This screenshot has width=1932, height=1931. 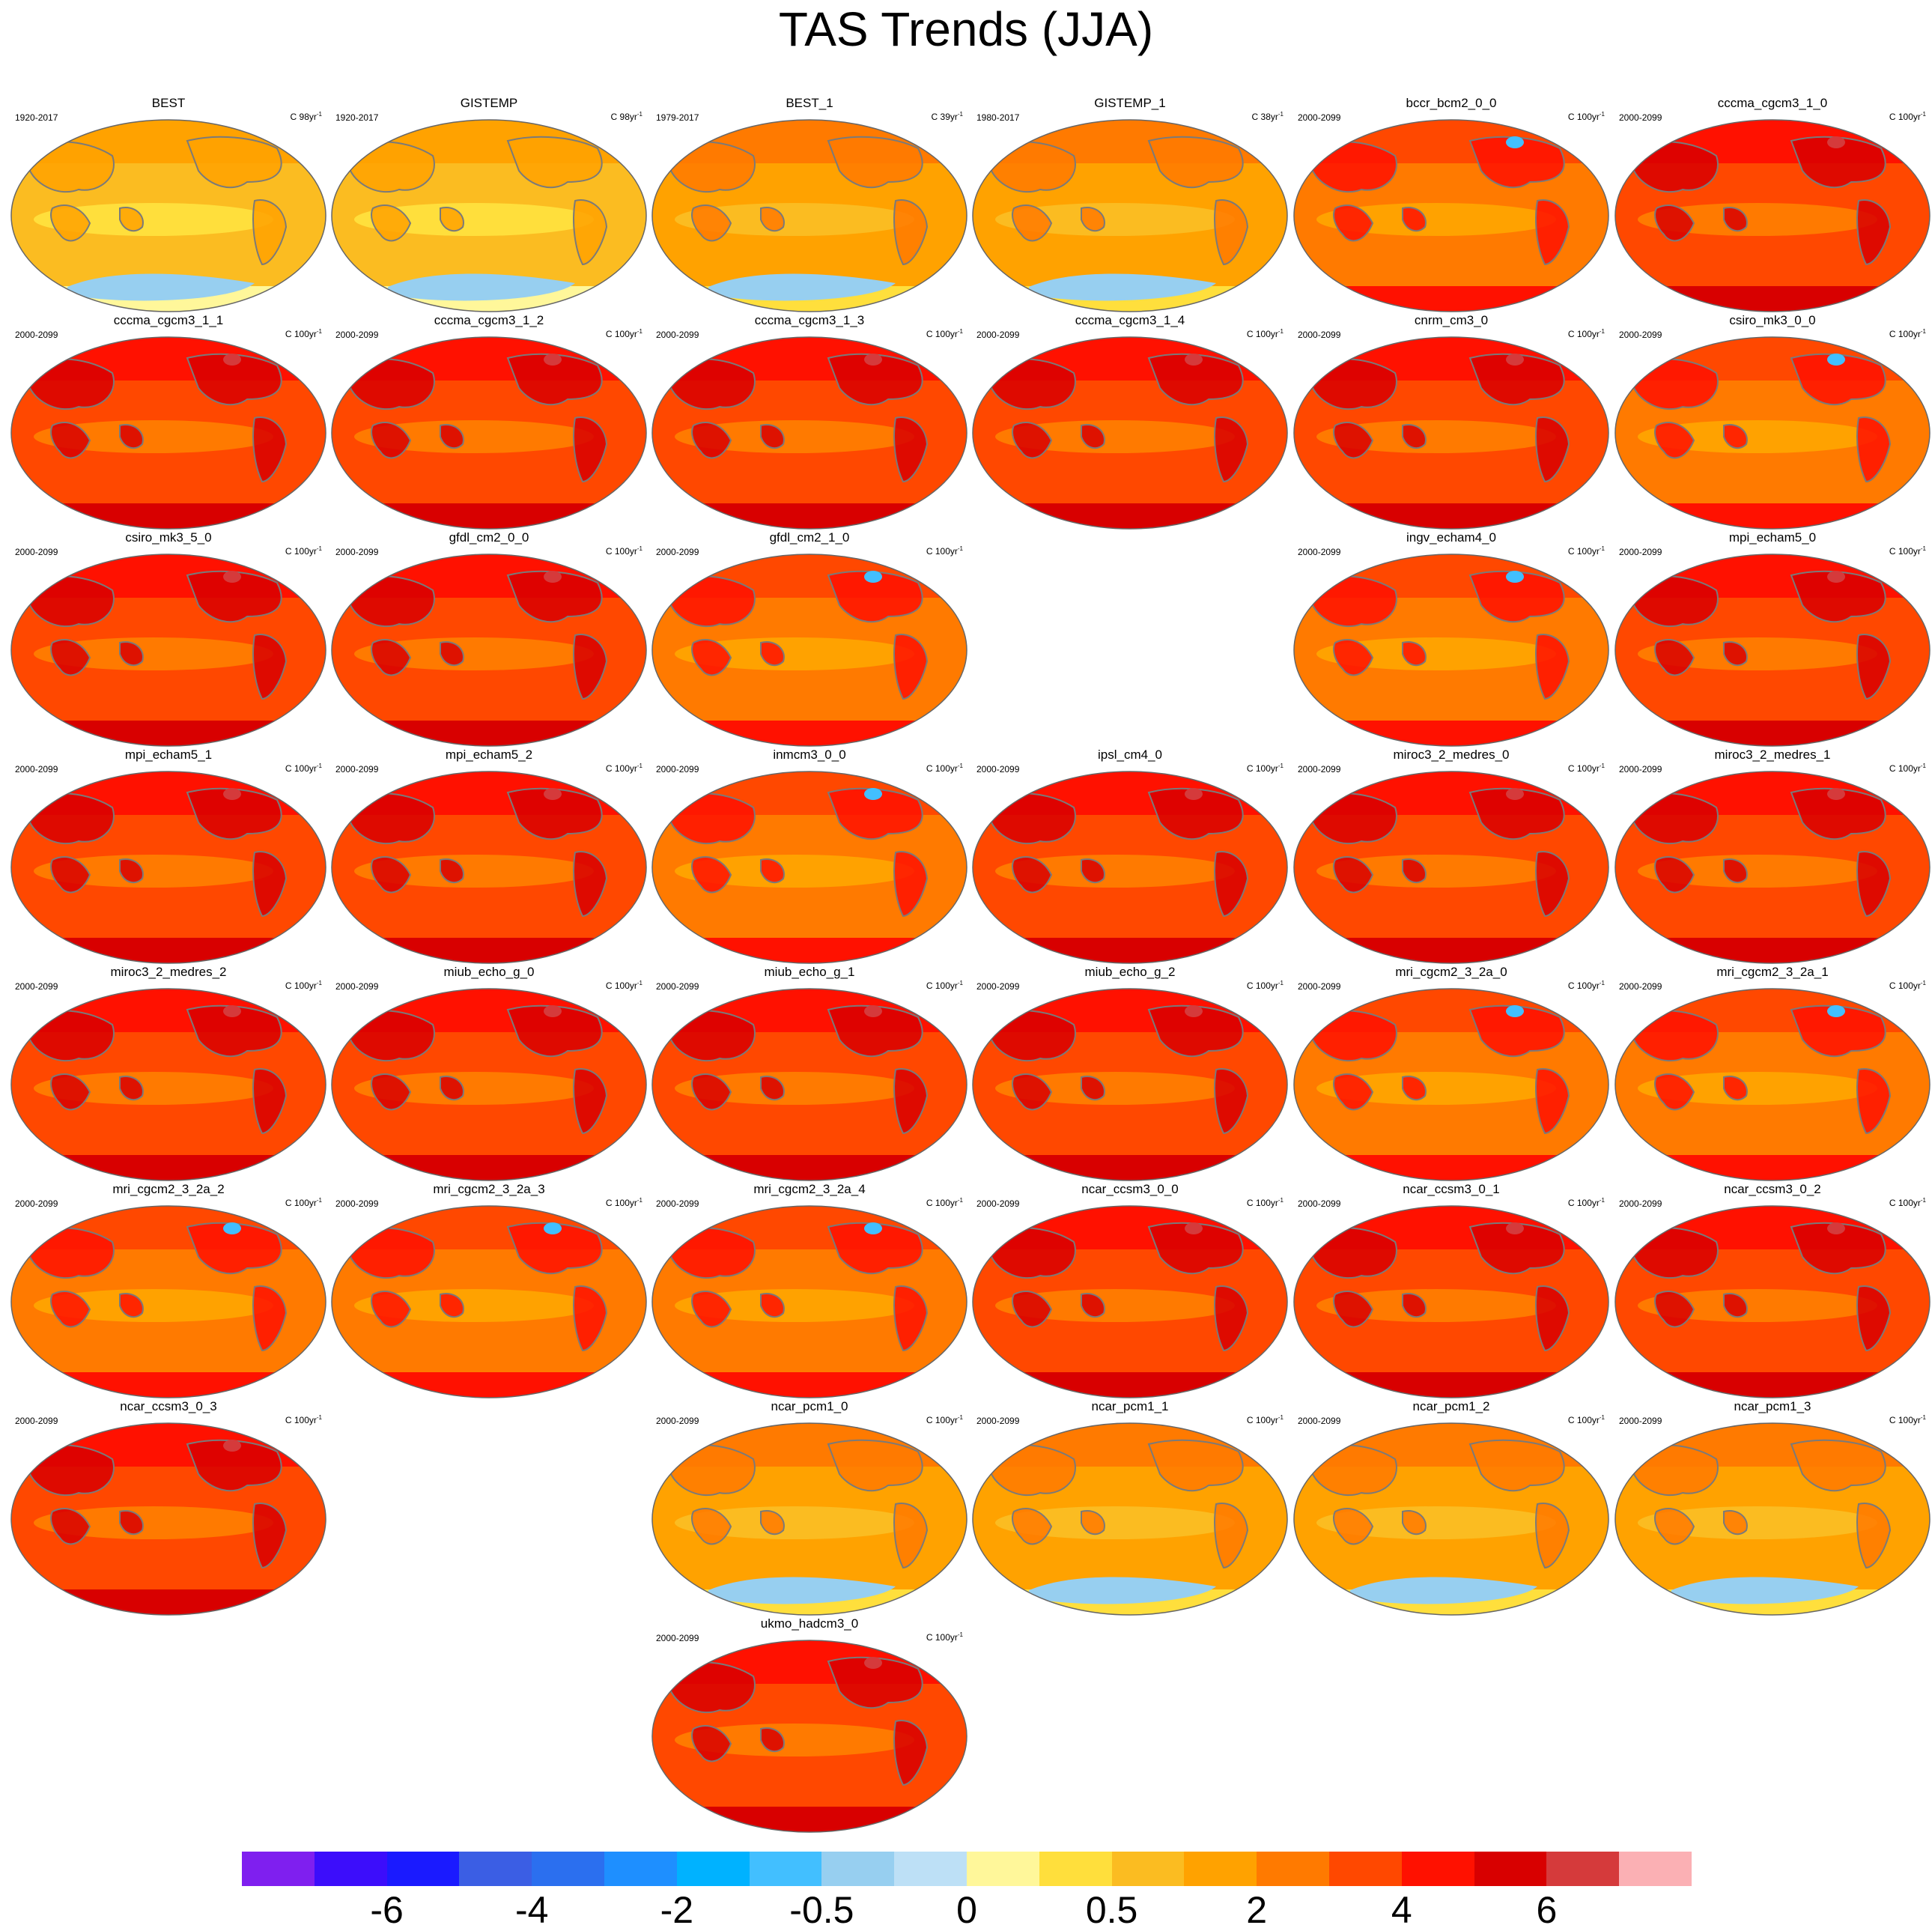 I want to click on map-panel: cccma_cgcm3_1_0 2000-2099 C 100yr-1, so click(x=1771, y=204).